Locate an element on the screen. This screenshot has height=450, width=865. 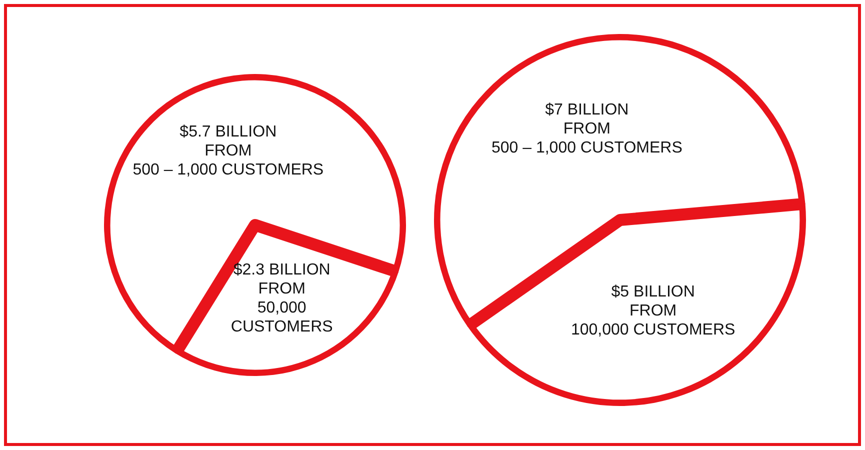
data-label: $2.3 BILLION is located at coordinates (281, 270).